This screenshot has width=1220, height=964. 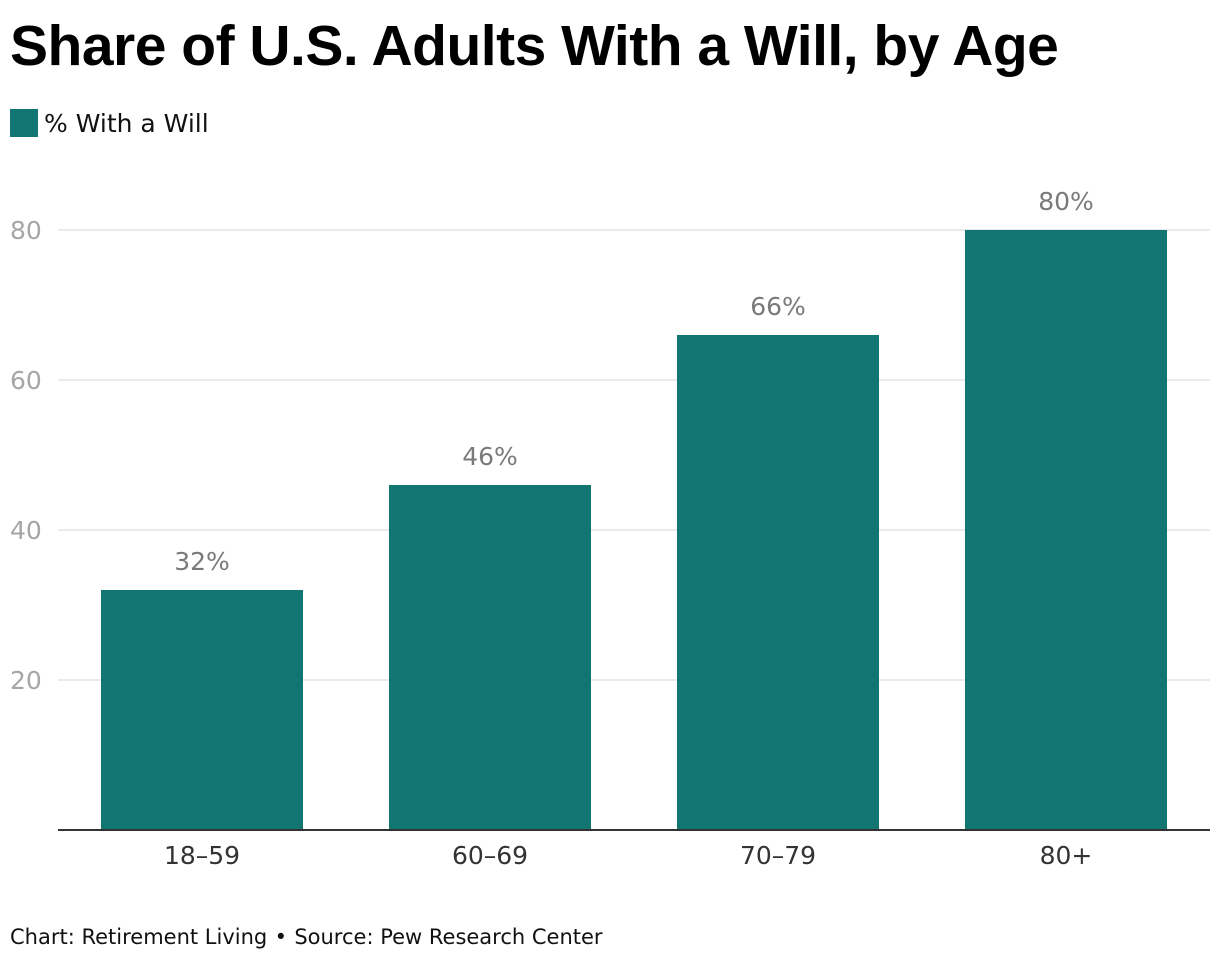 I want to click on y-tick-label: 80, so click(x=26, y=230).